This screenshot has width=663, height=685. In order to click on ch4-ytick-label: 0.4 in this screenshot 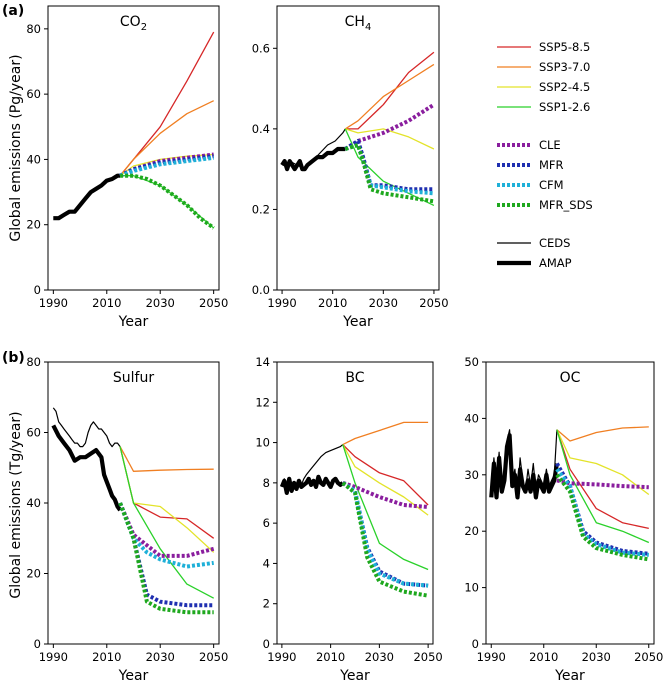, I will do `click(261, 129)`.